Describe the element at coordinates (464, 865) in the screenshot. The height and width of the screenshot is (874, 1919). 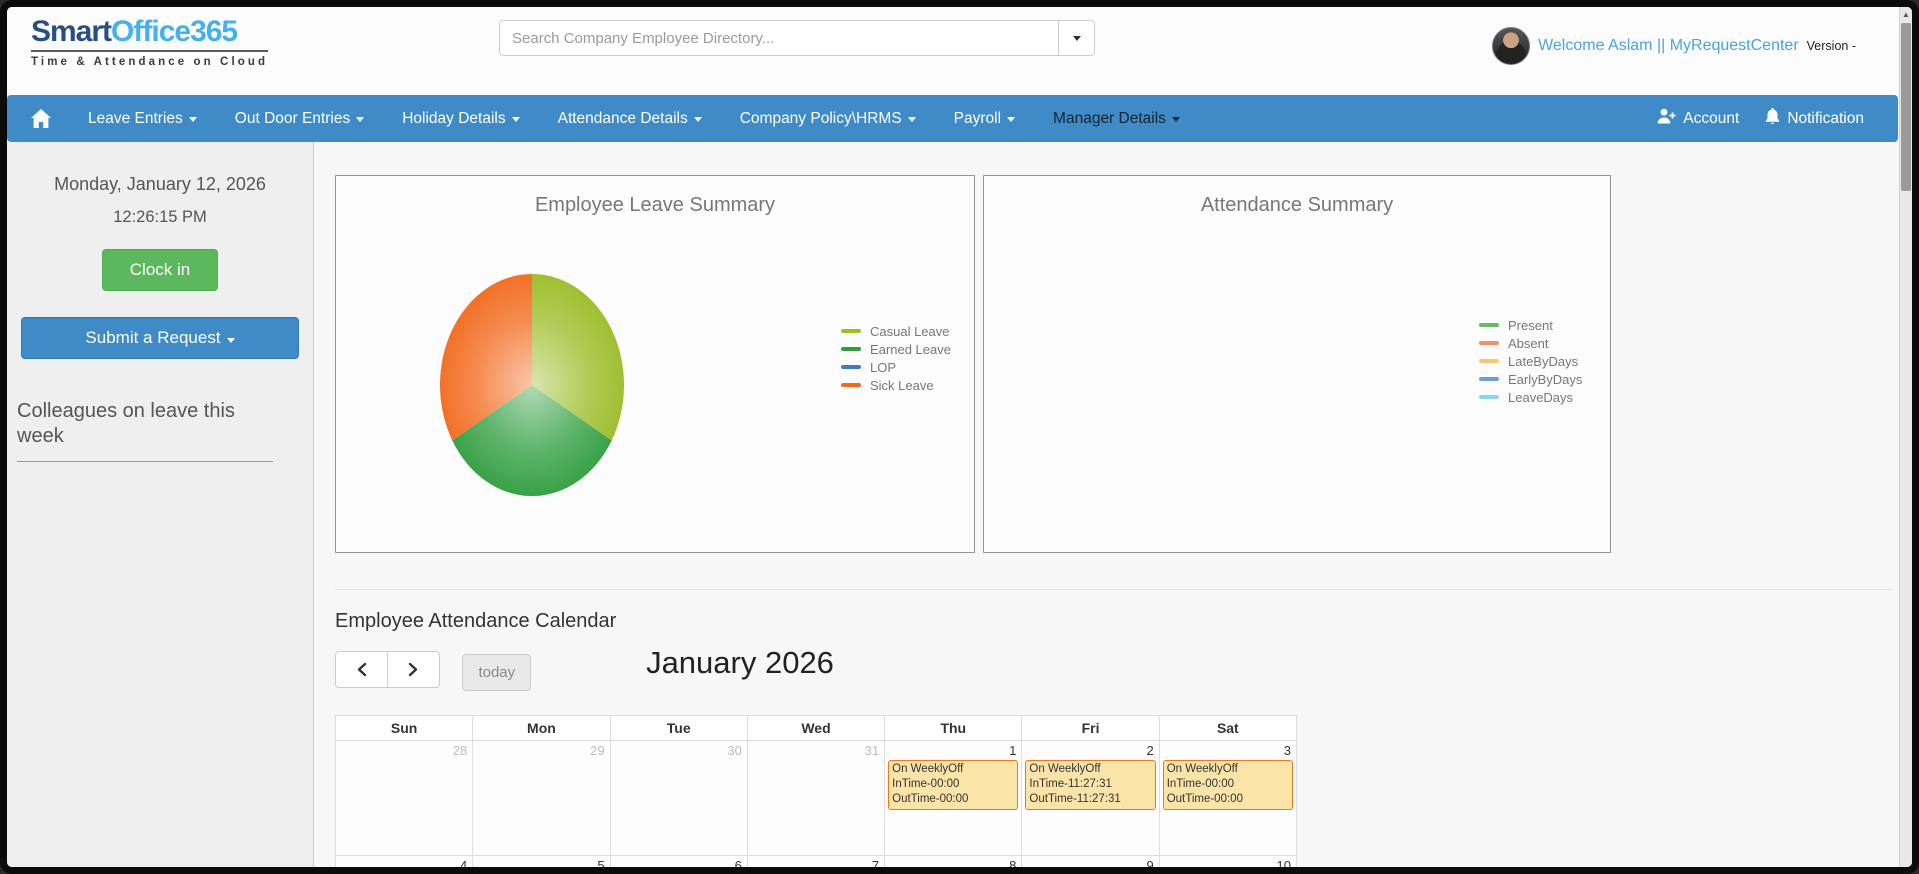
I see `day-number: 4` at that location.